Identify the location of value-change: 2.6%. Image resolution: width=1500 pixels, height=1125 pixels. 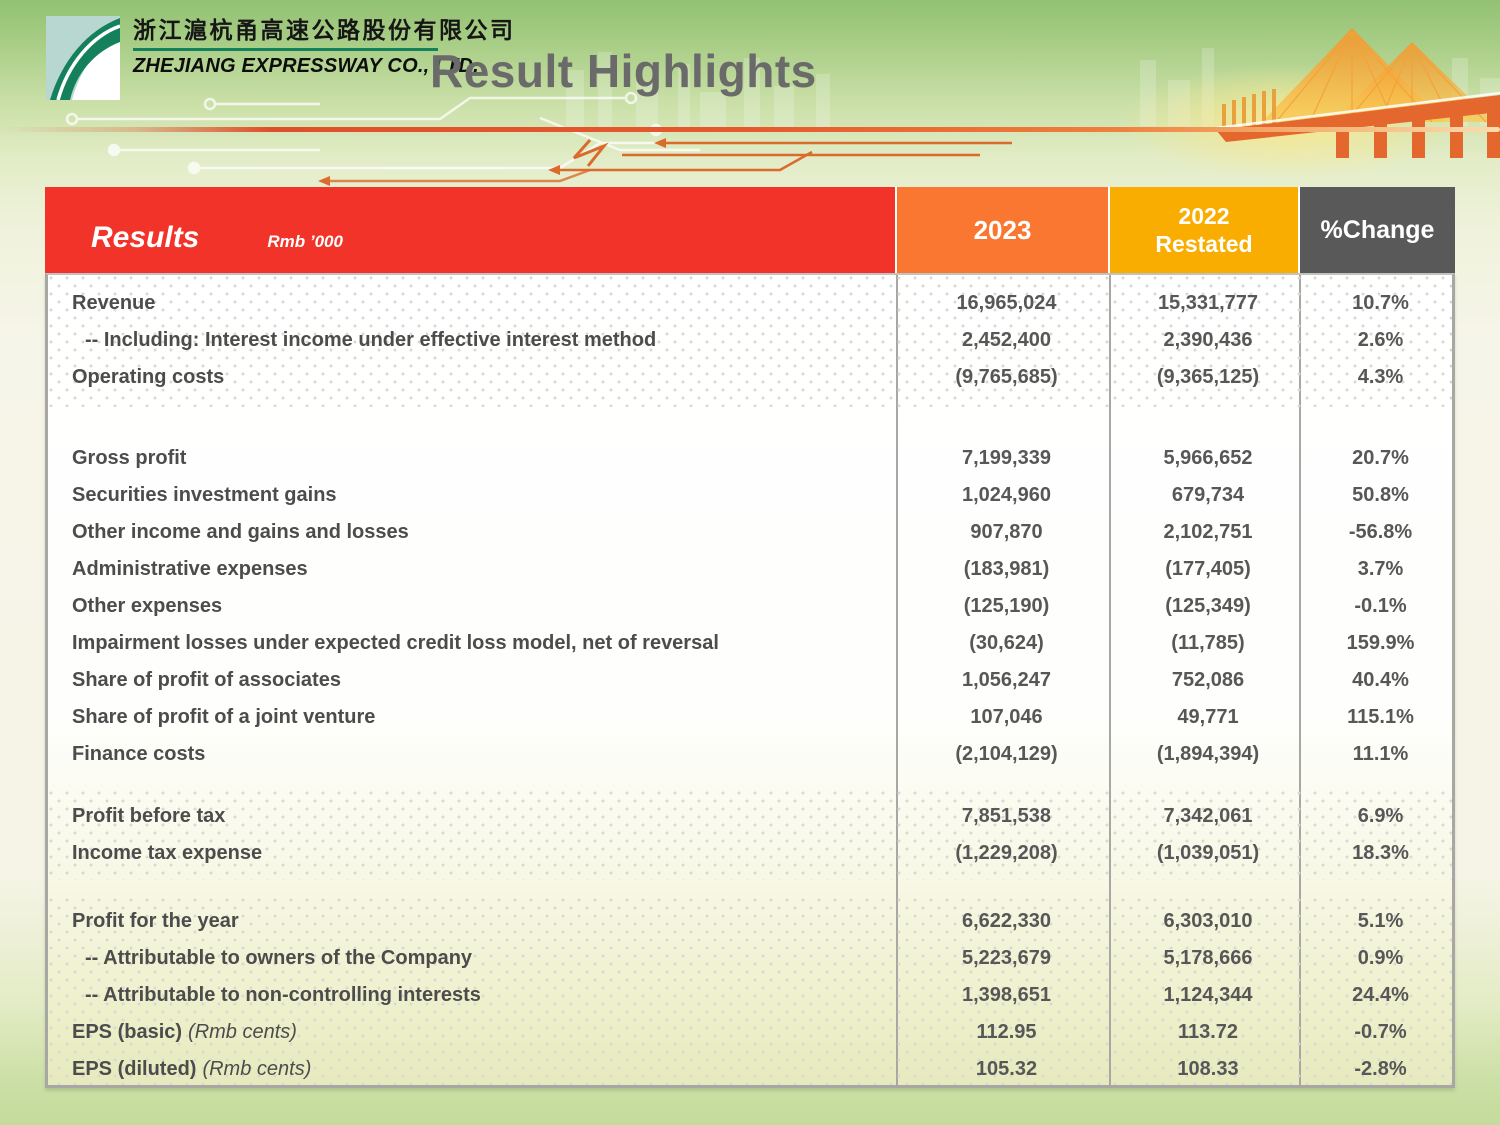
(1380, 340).